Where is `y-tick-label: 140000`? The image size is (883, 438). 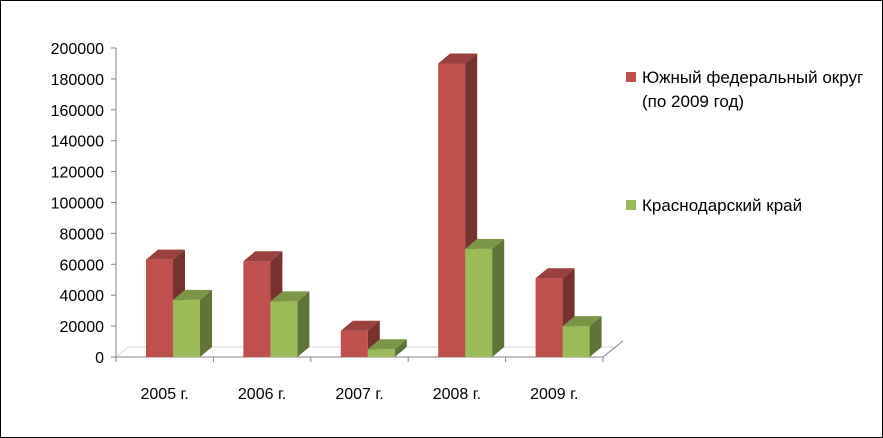 y-tick-label: 140000 is located at coordinates (77, 142).